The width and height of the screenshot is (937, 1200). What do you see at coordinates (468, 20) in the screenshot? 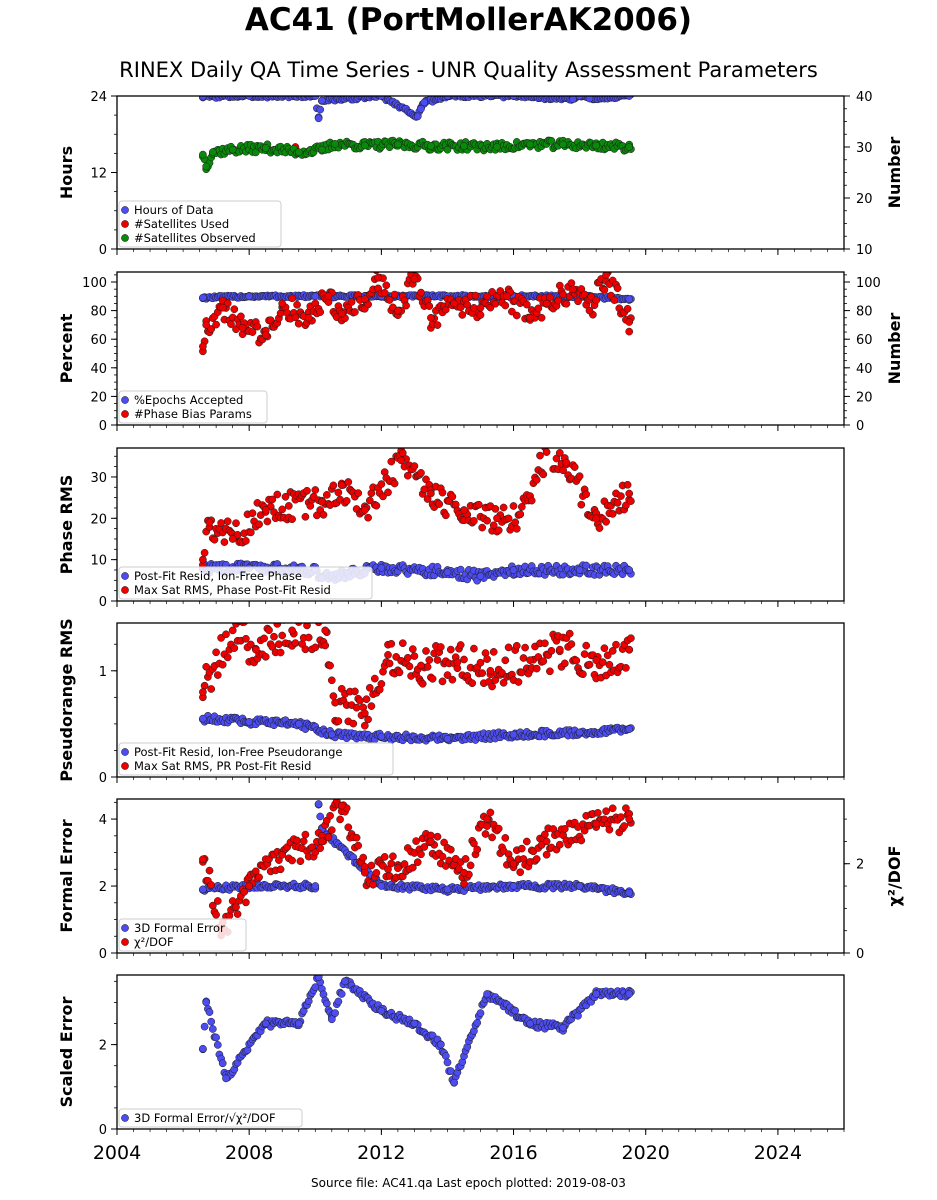
I see `chart-title: AC41 (PortMollerAK2006)` at bounding box center [468, 20].